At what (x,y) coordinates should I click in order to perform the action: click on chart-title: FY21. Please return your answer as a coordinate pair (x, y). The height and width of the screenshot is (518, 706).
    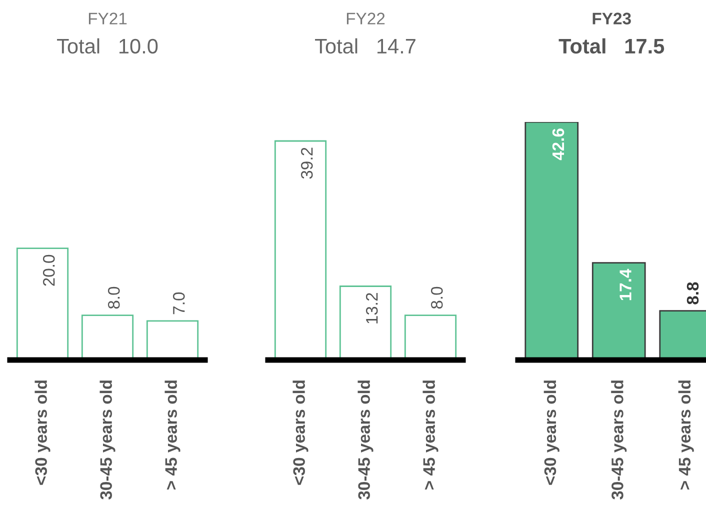
    Looking at the image, I should click on (107, 18).